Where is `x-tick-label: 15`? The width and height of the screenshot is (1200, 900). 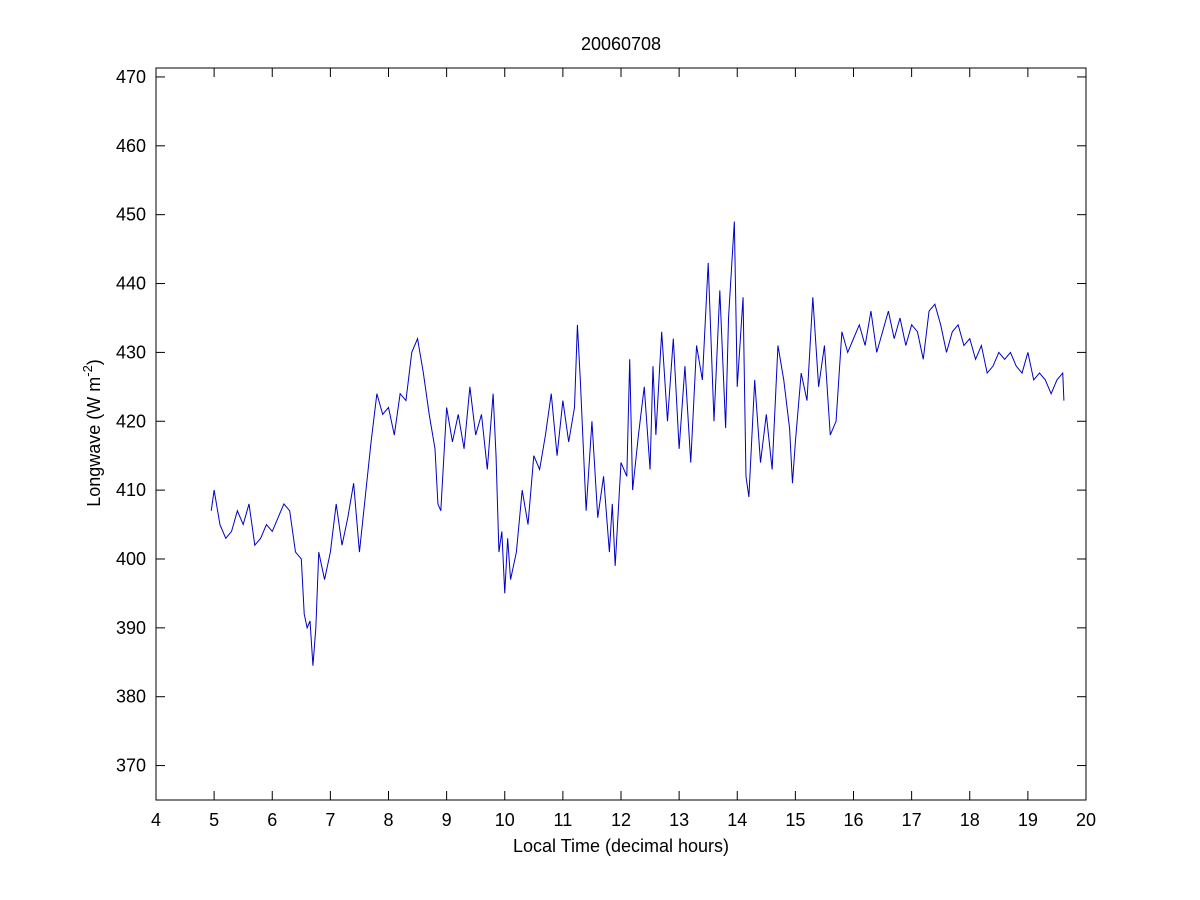 x-tick-label: 15 is located at coordinates (795, 820).